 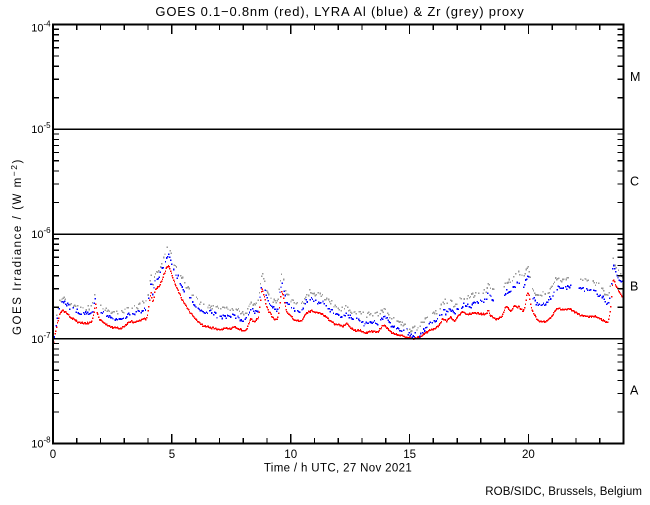 I want to click on svg-text: -6, so click(x=48, y=230).